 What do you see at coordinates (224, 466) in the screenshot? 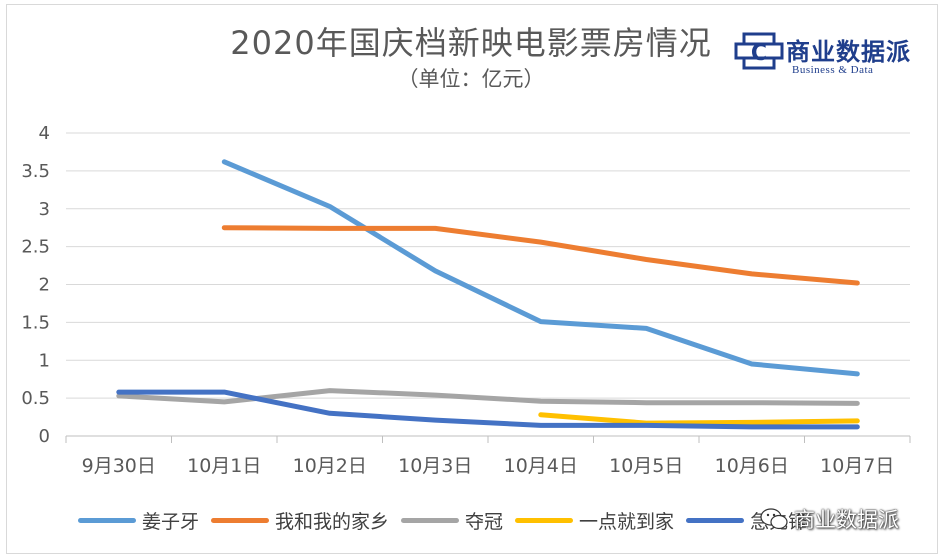
I see `x-tick-label: 10月1日` at bounding box center [224, 466].